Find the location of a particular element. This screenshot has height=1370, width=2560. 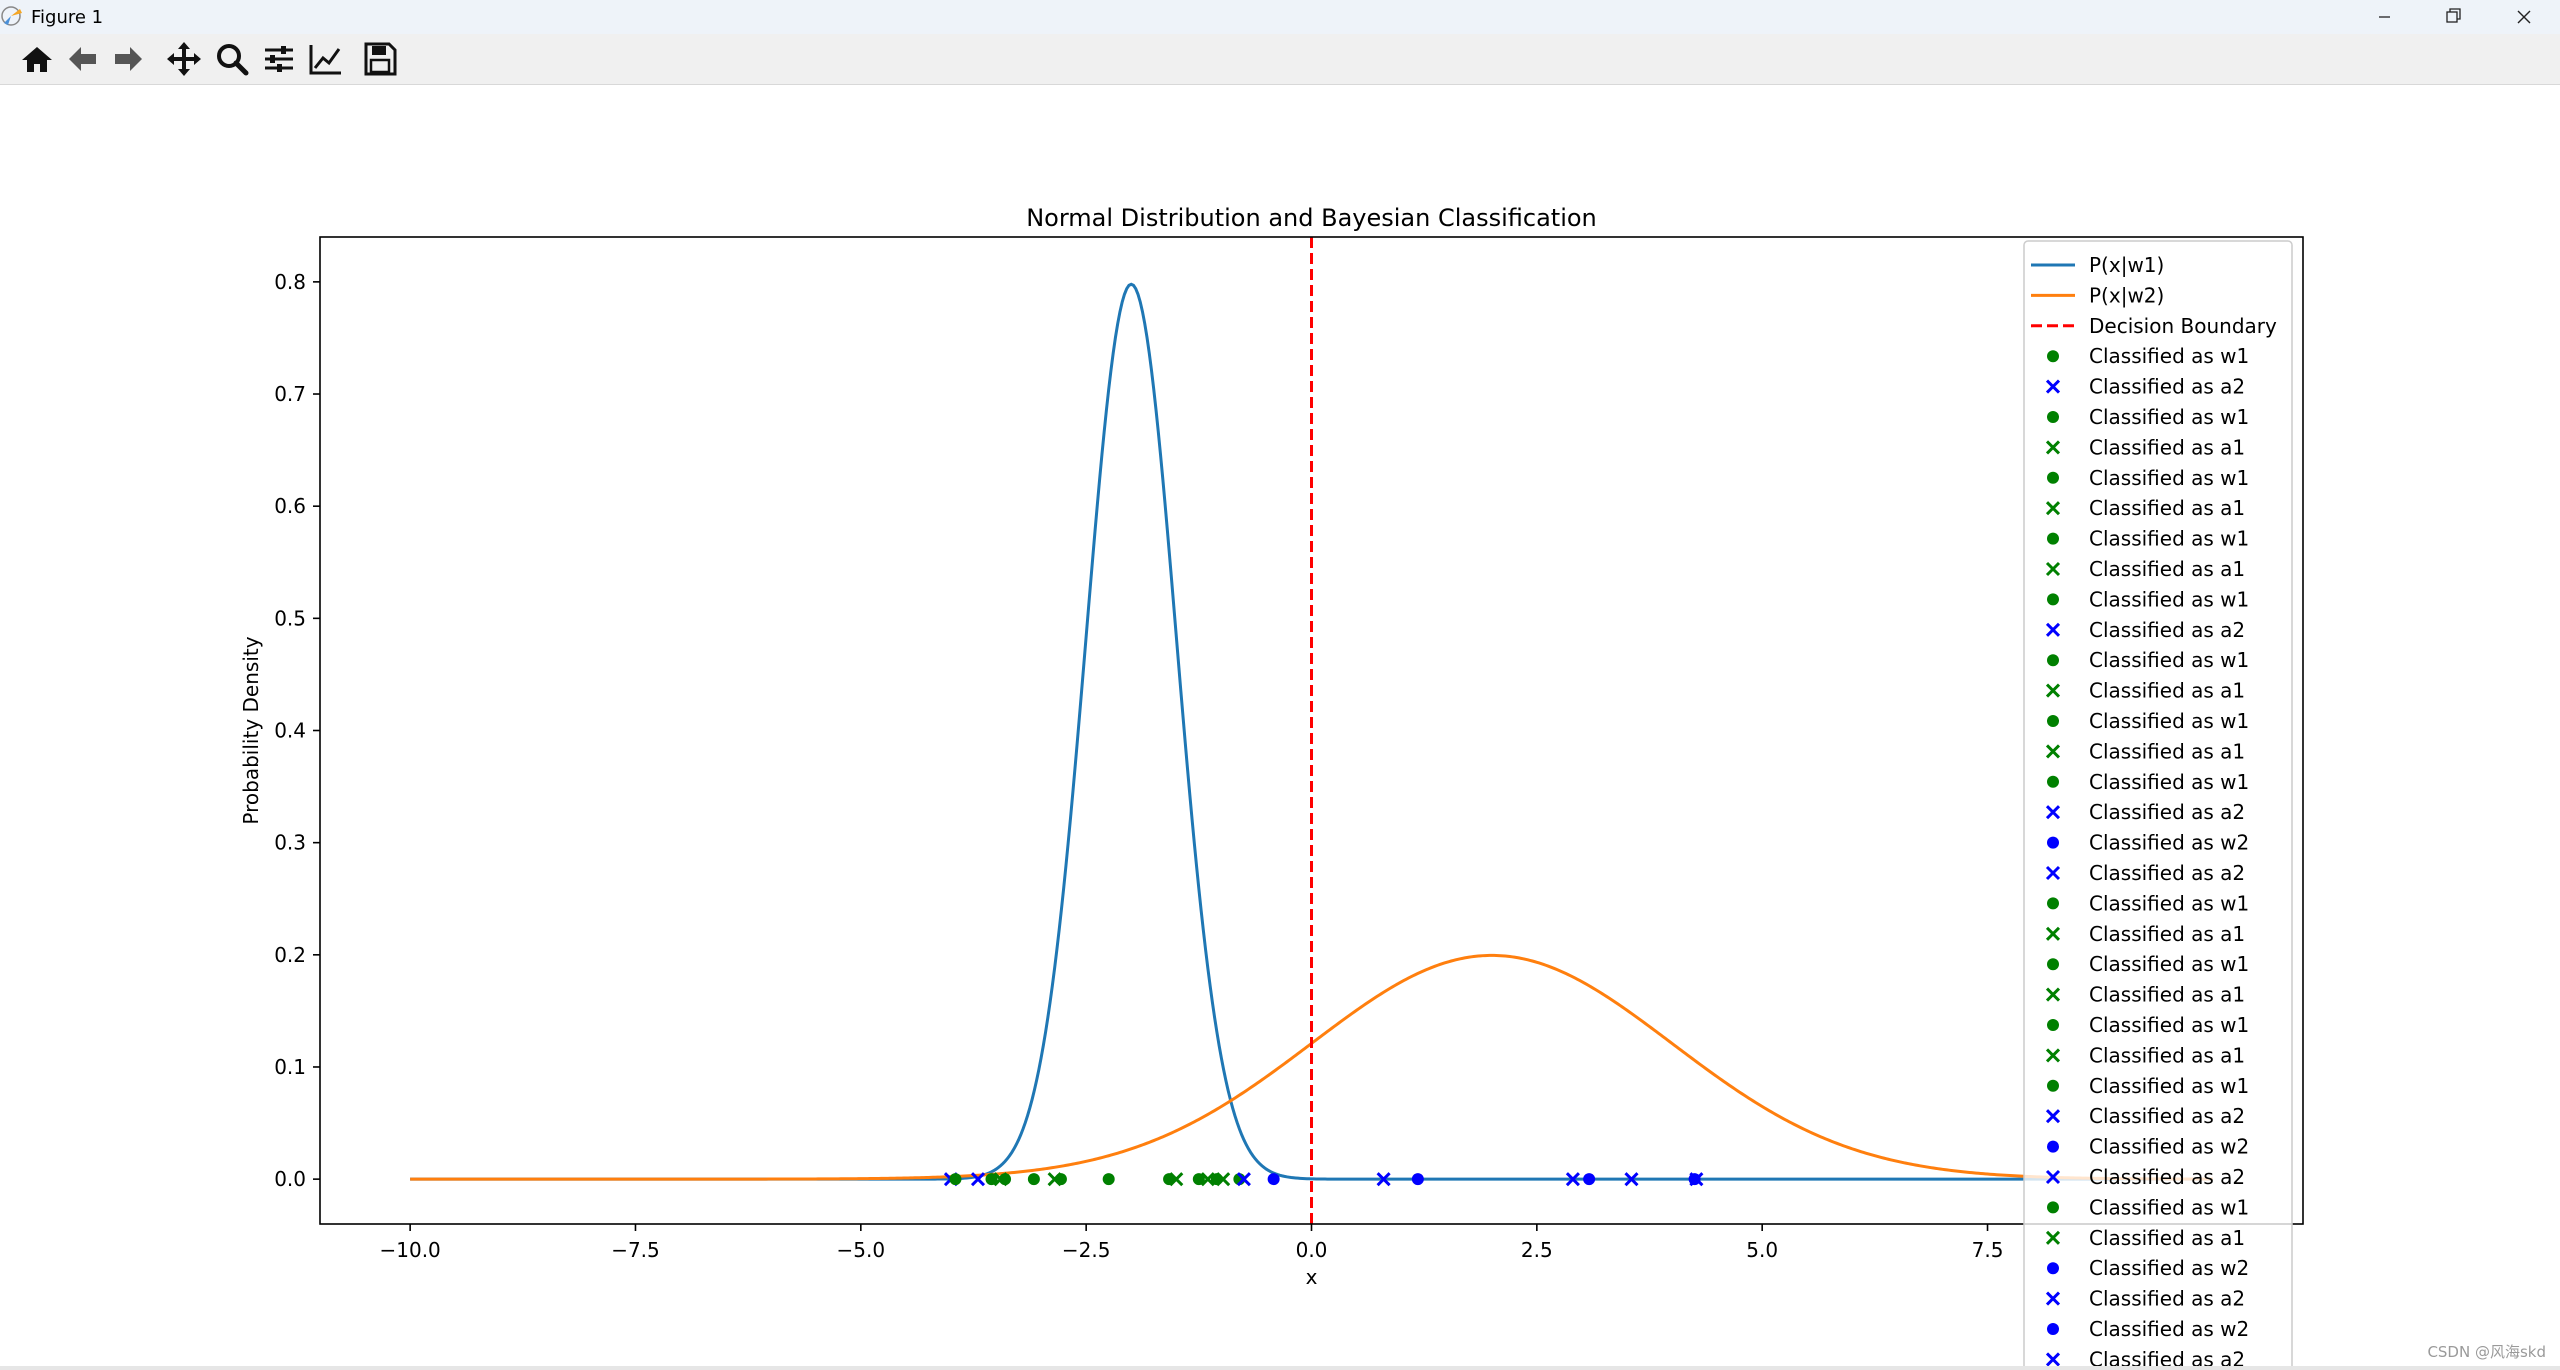

maximize-button is located at coordinates (2452, 17).